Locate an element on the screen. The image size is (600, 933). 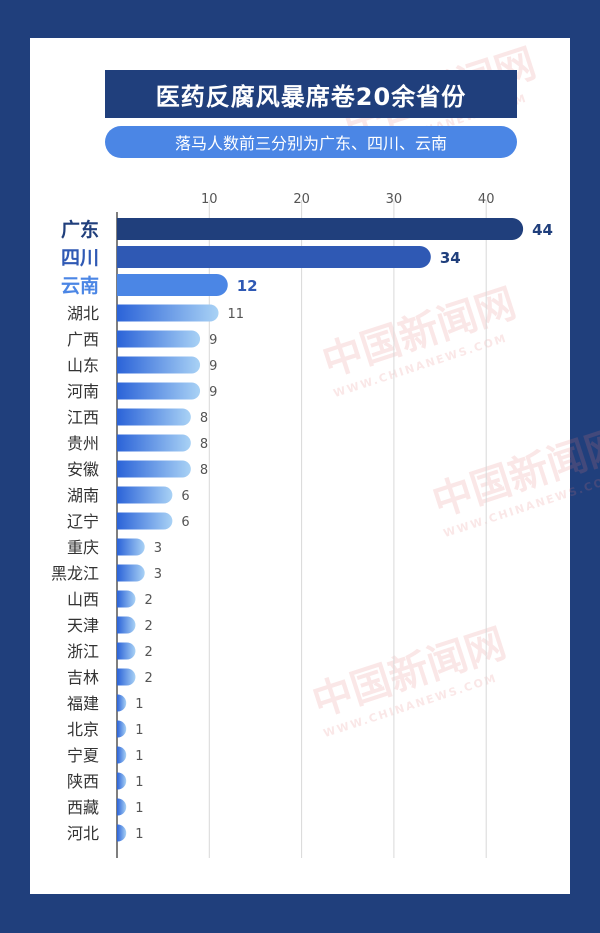
x-tick-label: 20 is located at coordinates (301, 199).